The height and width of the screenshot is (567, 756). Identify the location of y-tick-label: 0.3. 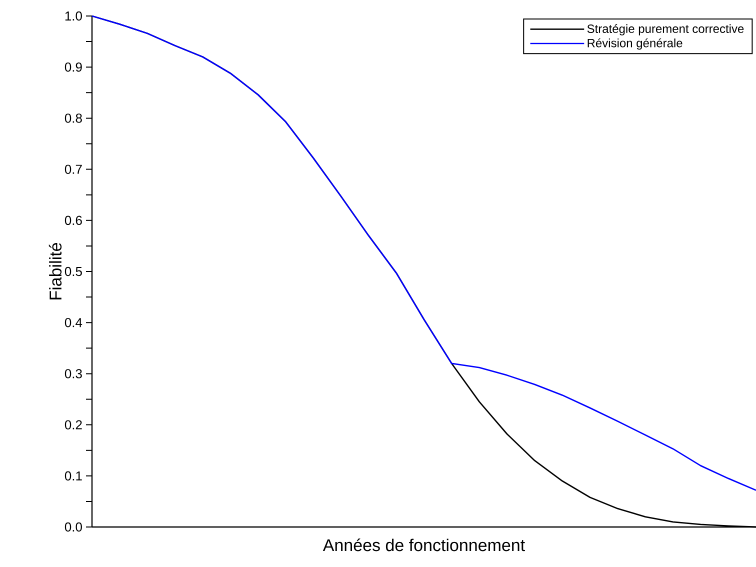
(73, 373).